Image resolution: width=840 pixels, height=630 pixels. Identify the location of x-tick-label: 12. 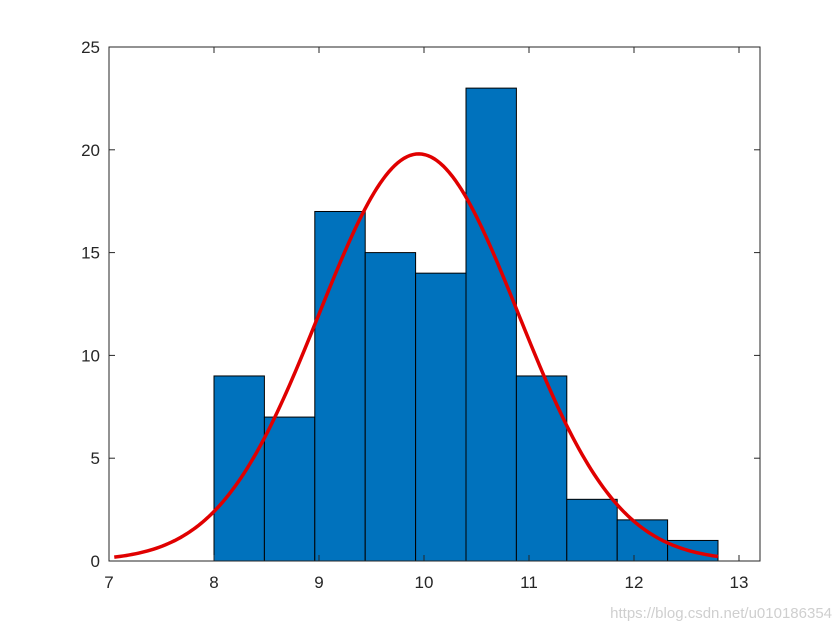
(634, 582).